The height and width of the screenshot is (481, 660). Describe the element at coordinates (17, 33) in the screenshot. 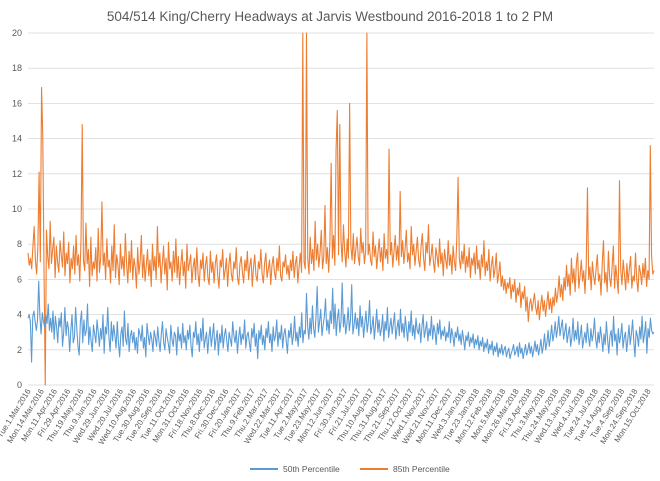

I see `y-tick-label: 20` at that location.